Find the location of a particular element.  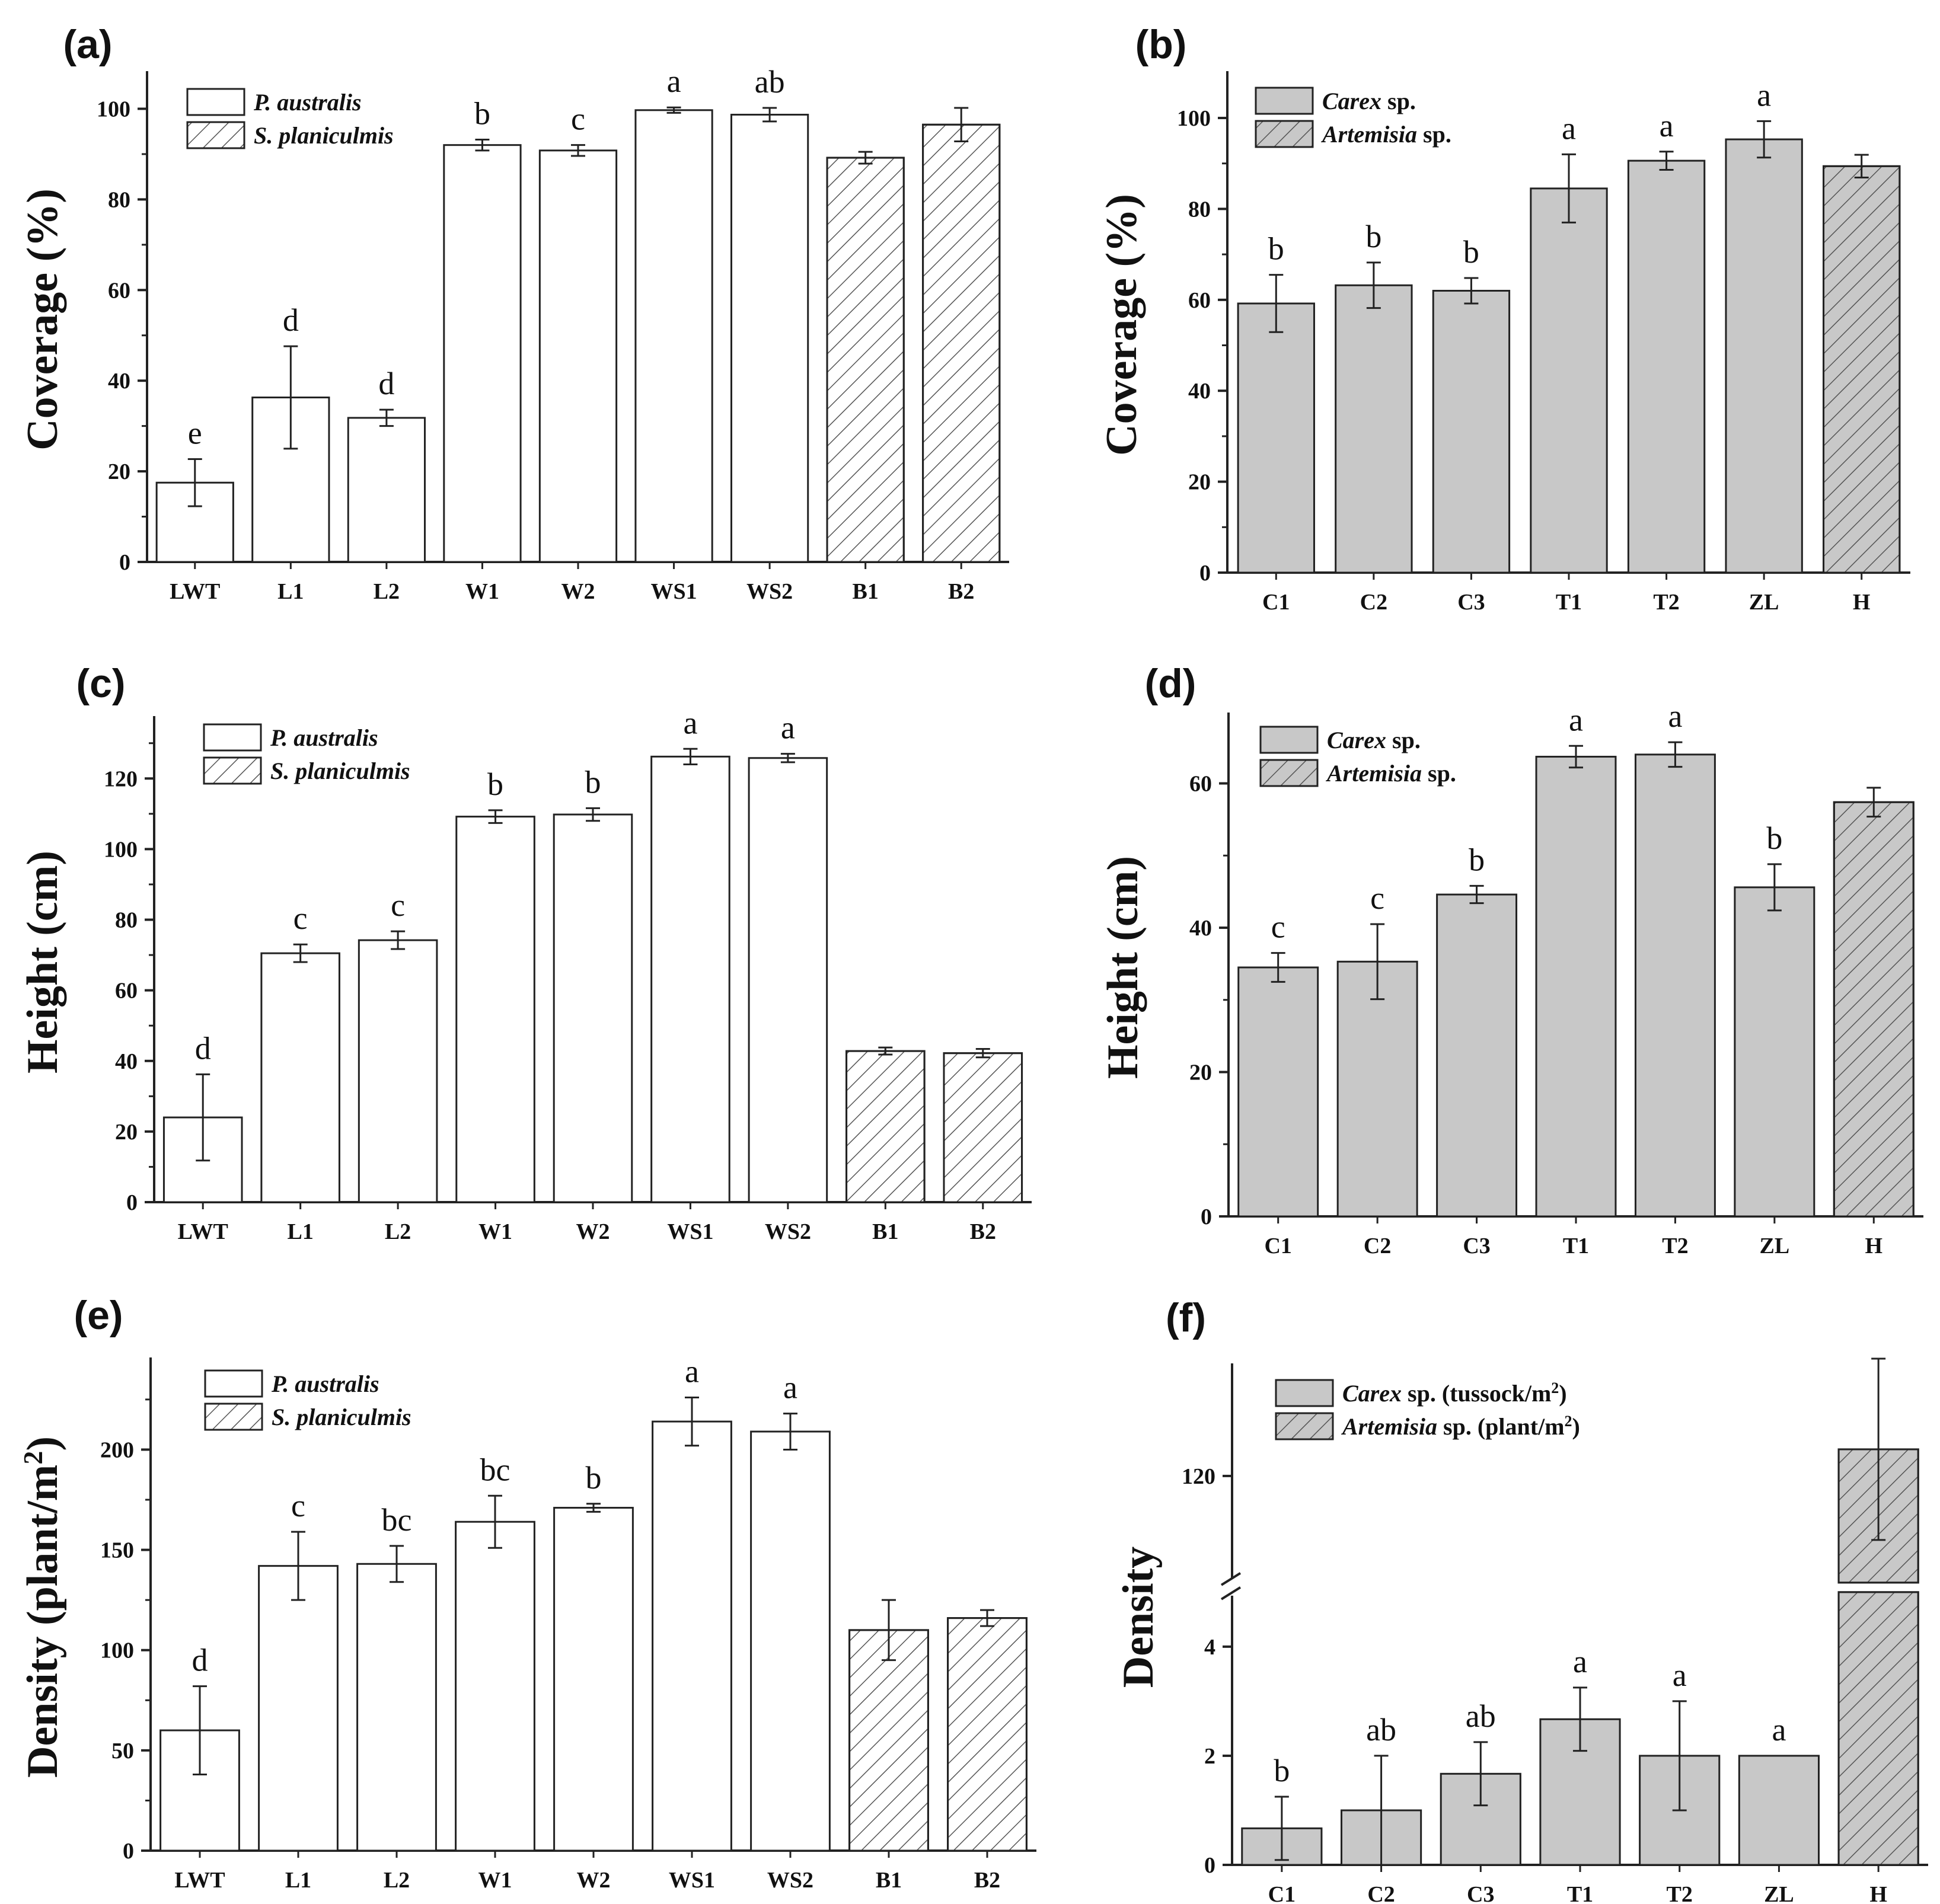

significance-letter-ZL: b is located at coordinates (1774, 838).